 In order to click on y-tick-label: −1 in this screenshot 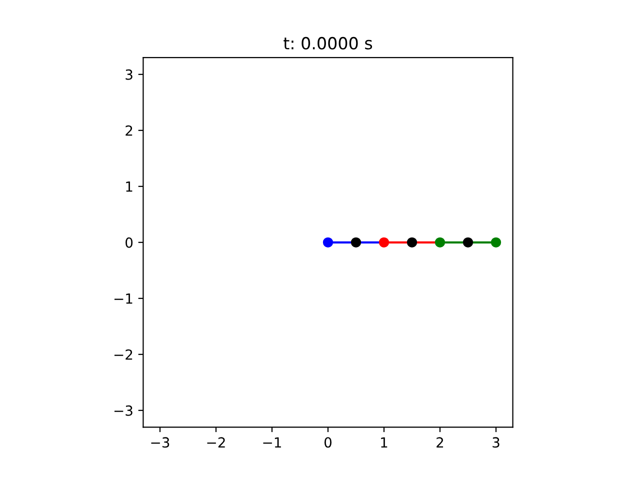, I will do `click(123, 299)`.